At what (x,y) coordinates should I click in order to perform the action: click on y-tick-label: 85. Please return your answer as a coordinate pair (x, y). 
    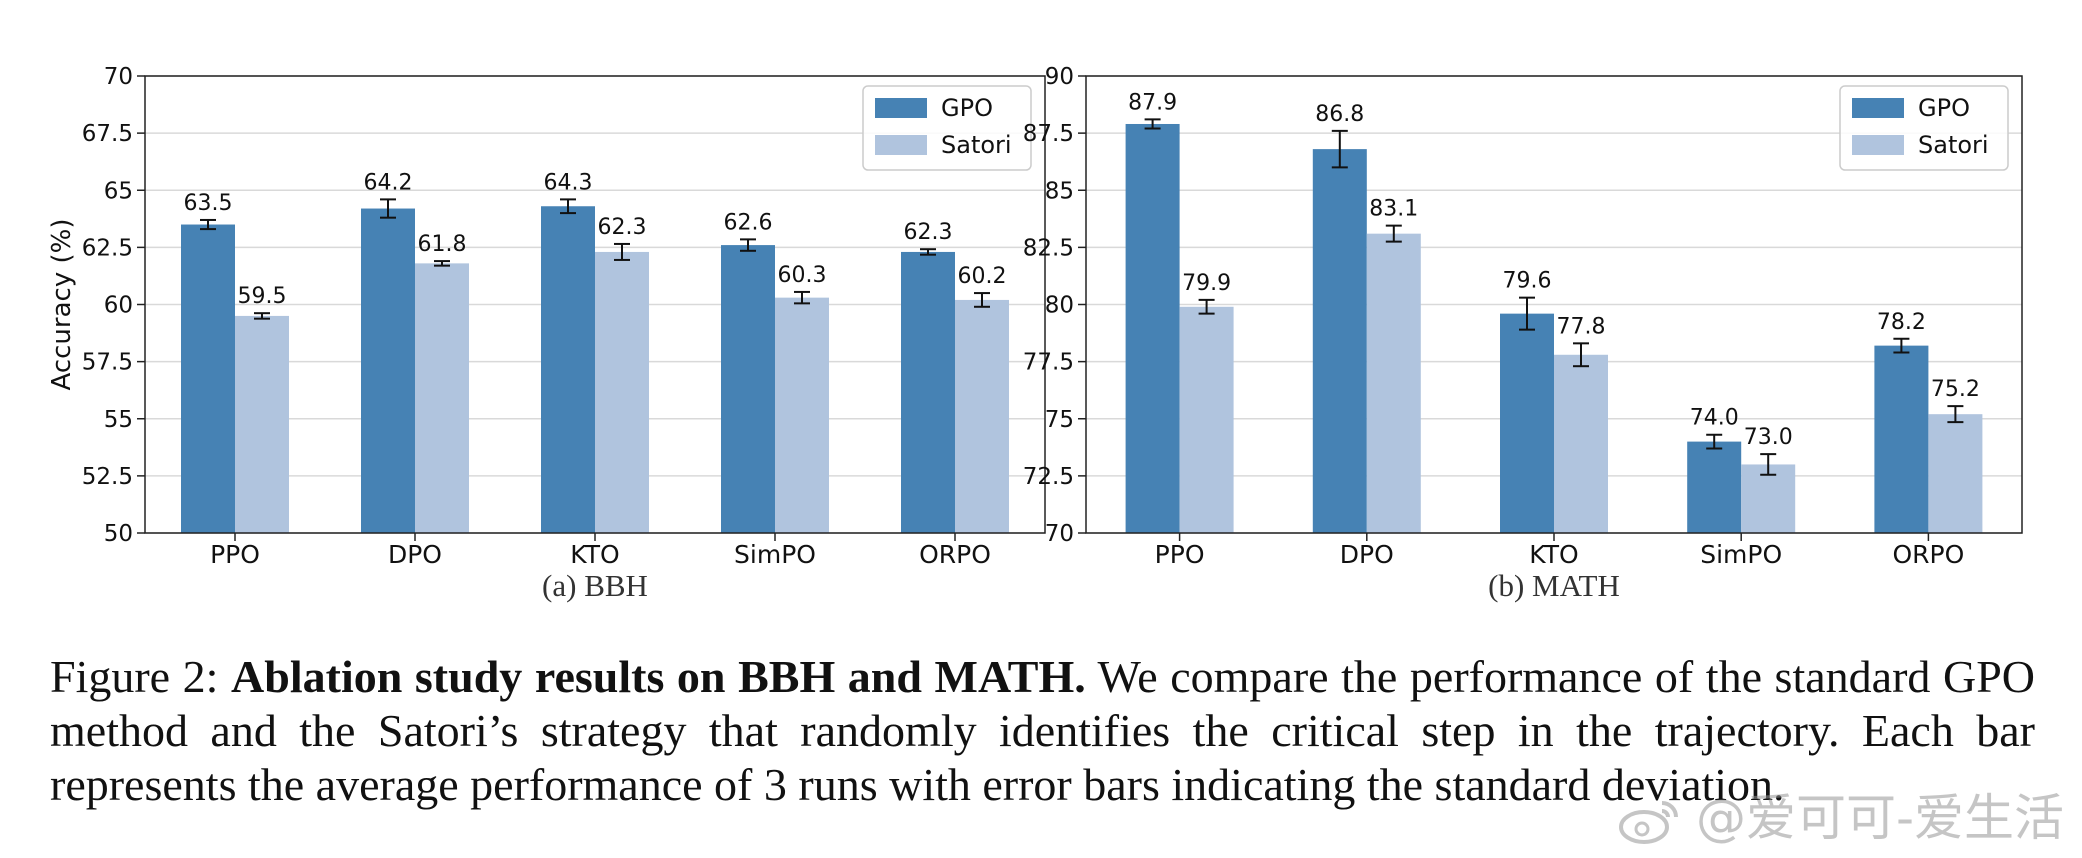
    Looking at the image, I should click on (1059, 191).